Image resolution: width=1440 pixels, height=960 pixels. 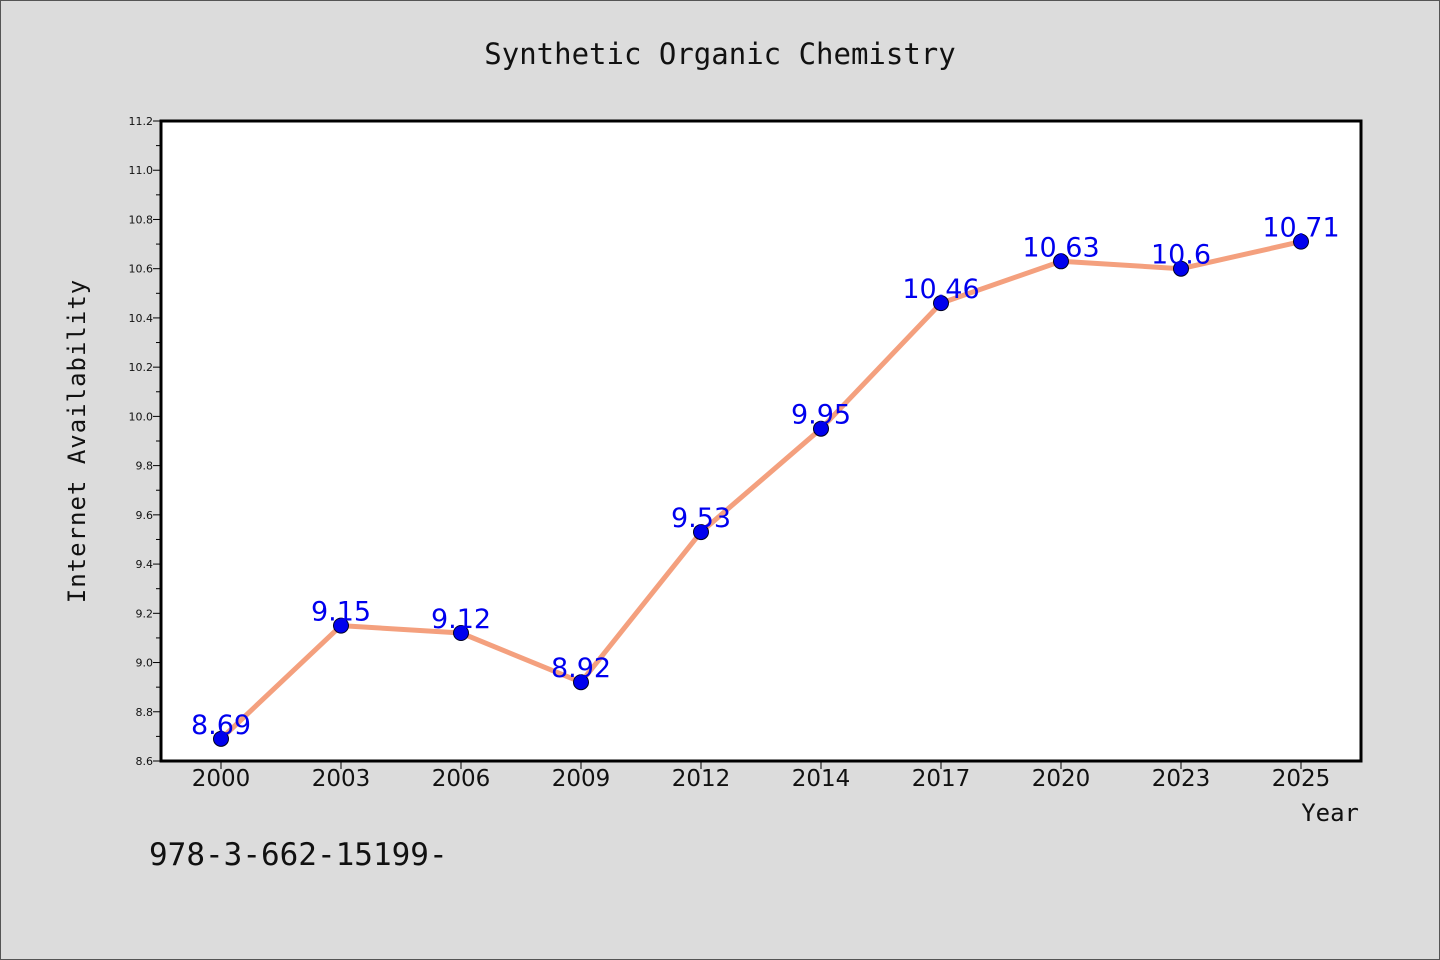 I want to click on y-tick-label: 8.6, so click(x=145, y=761).